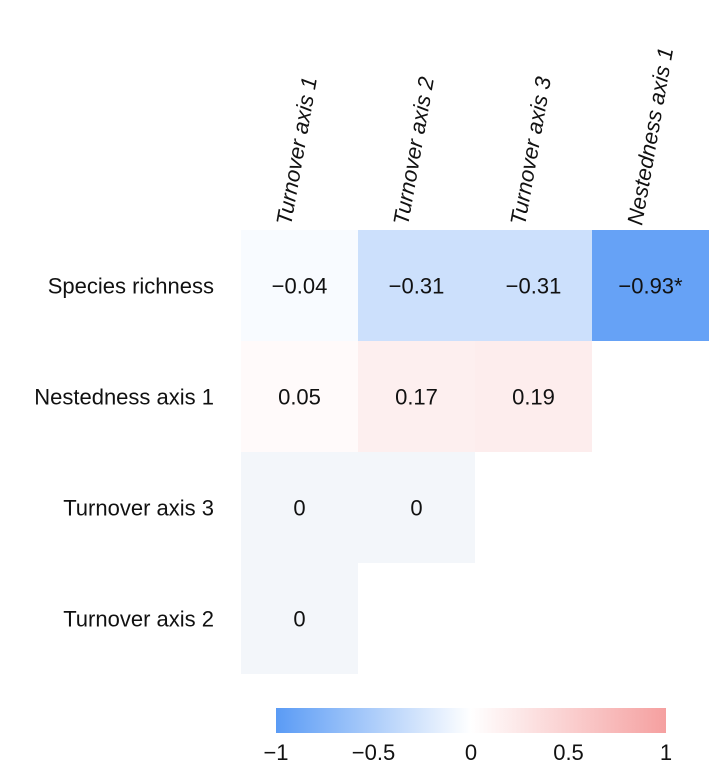  I want to click on colorbar-tick-label: 0, so click(471, 752).